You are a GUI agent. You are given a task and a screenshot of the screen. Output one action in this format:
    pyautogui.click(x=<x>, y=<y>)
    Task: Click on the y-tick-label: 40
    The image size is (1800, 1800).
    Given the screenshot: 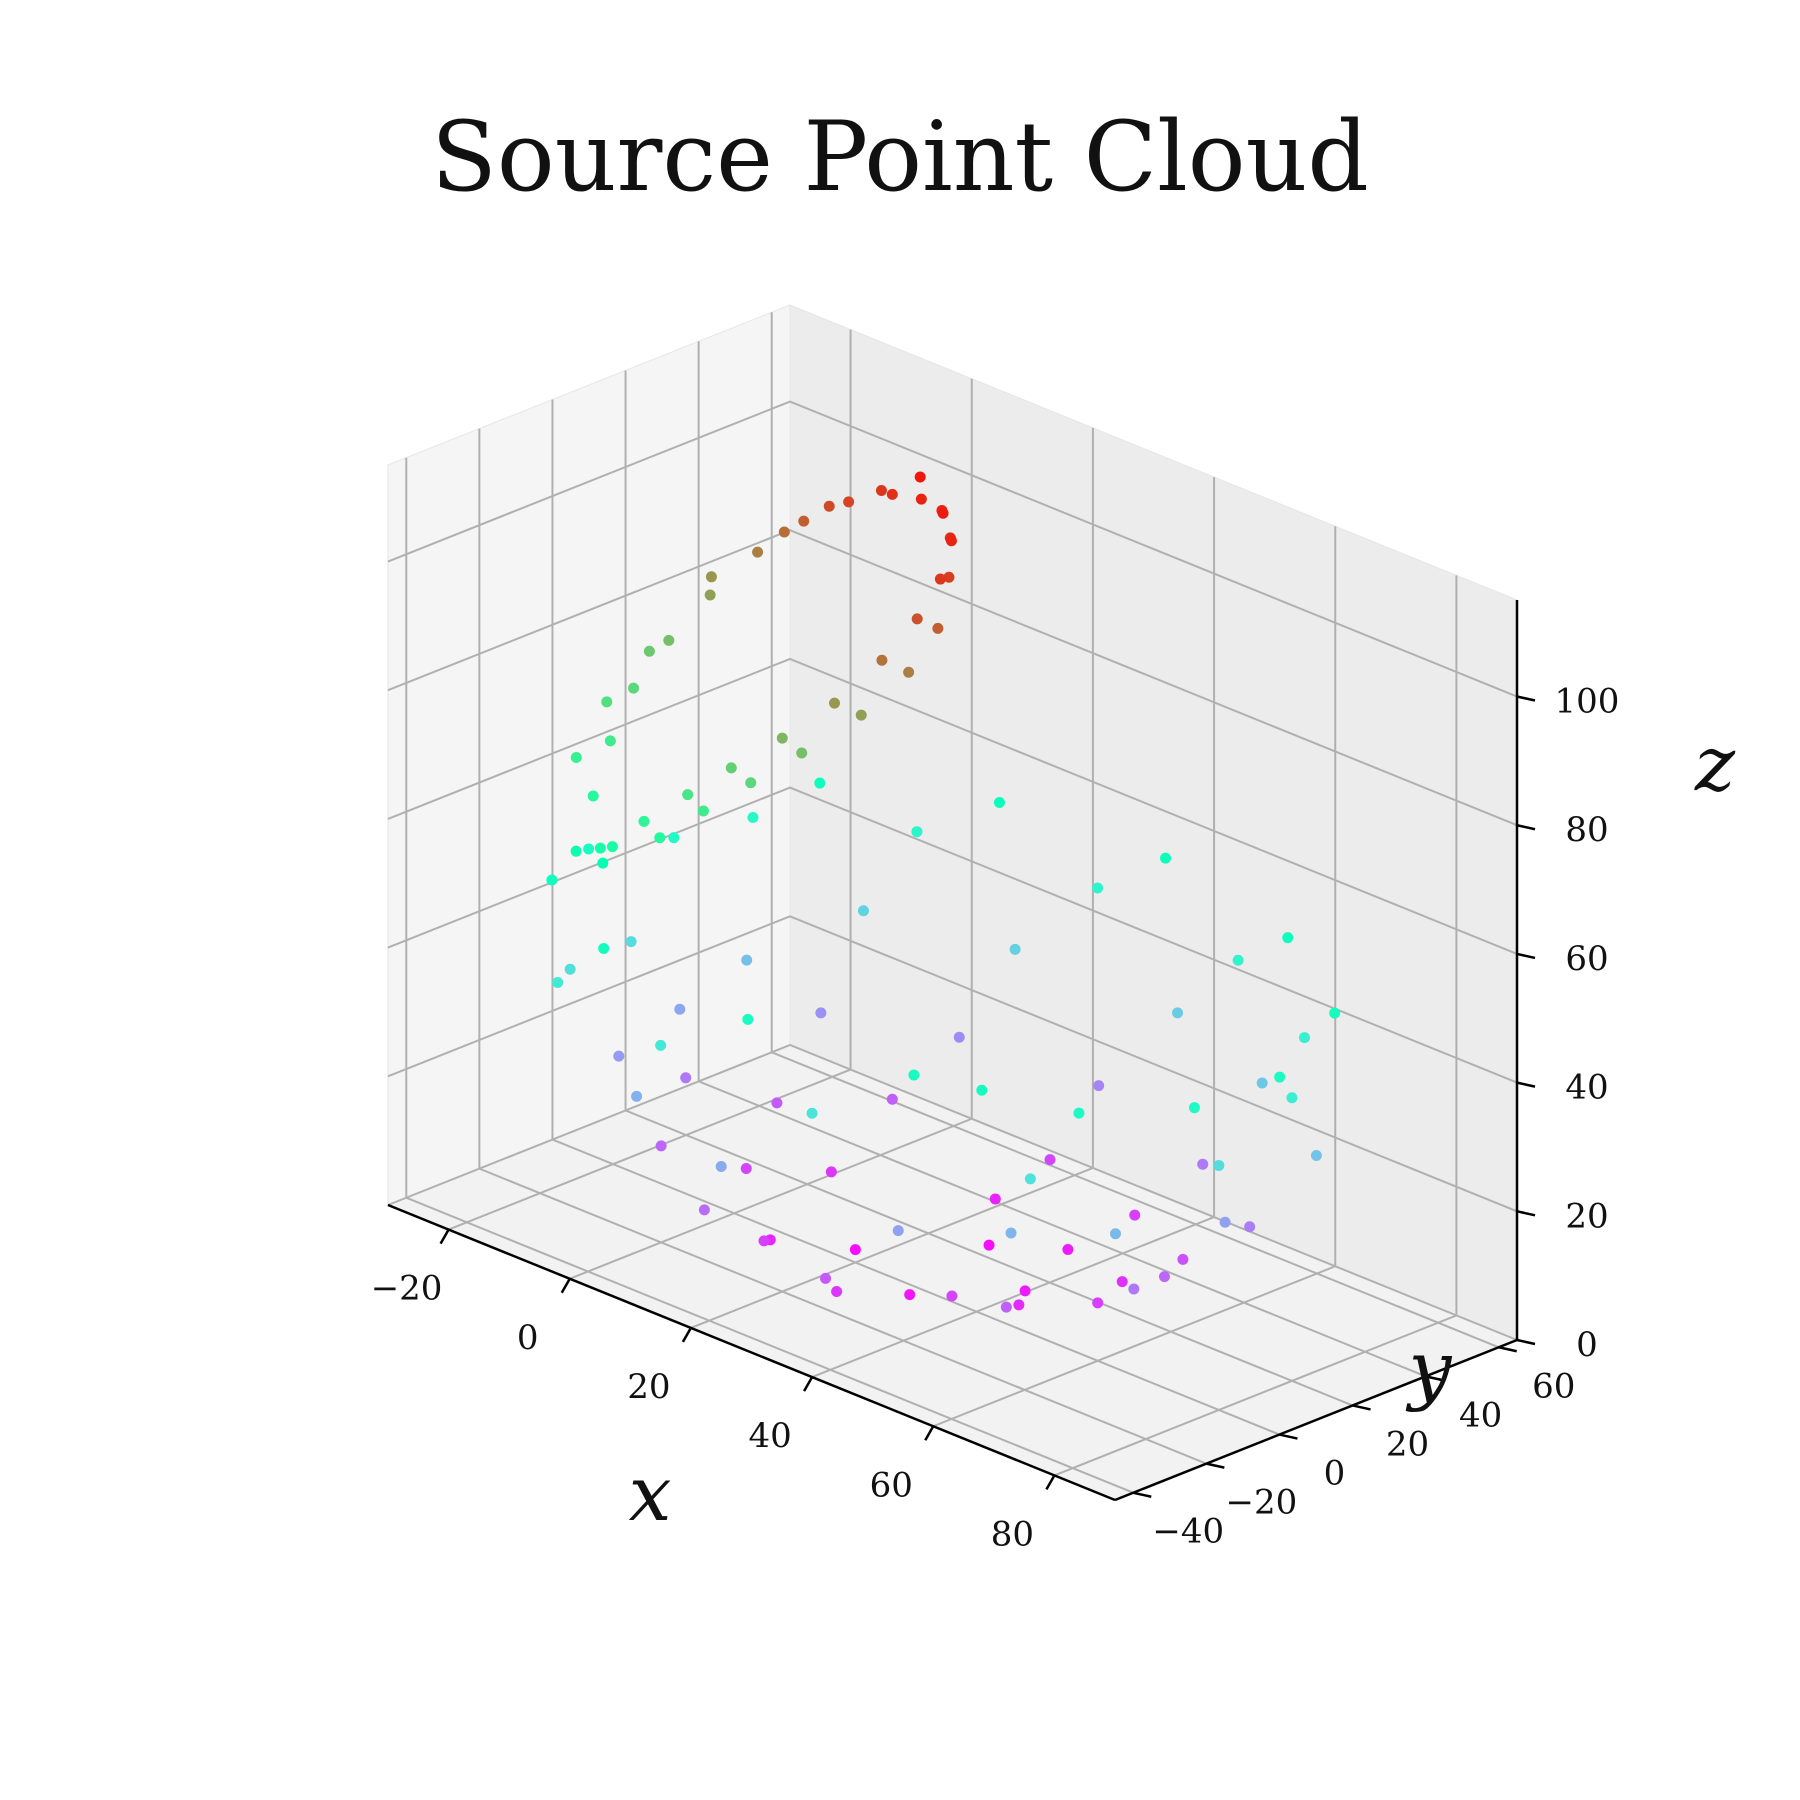 What is the action you would take?
    pyautogui.click(x=1480, y=1415)
    